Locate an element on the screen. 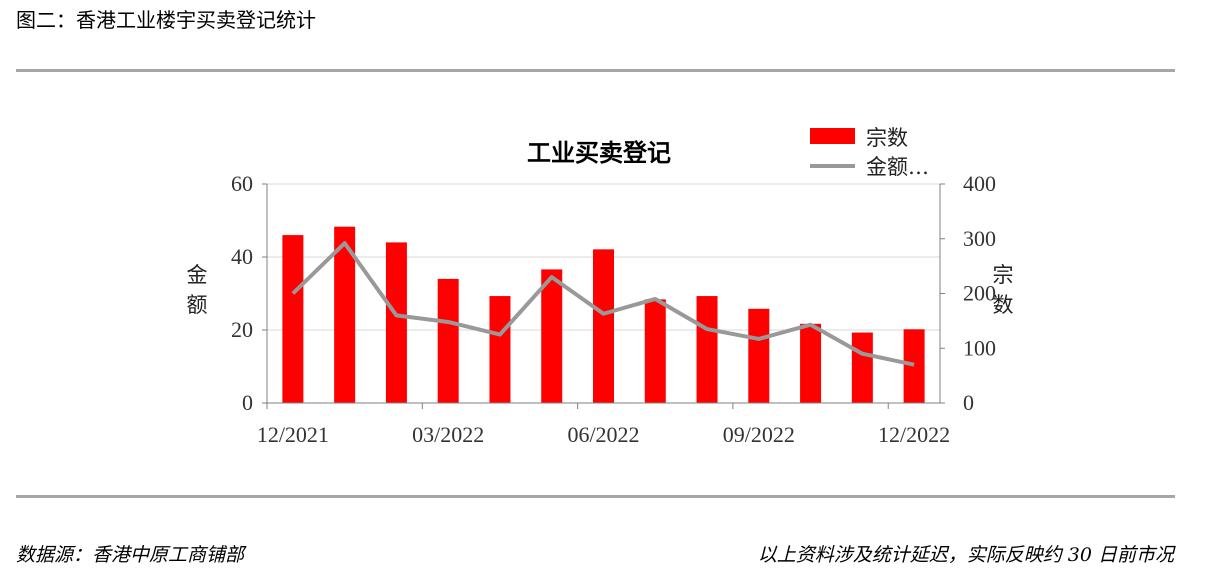 Image resolution: width=1214 pixels, height=569 pixels. y-right-axis-label: 宗数 is located at coordinates (1003, 290).